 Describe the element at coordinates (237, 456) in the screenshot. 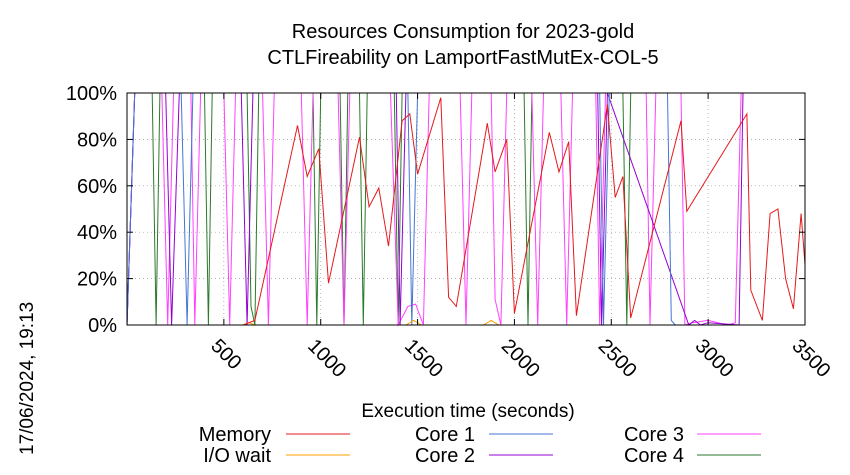

I see `legend-label: I/O wait` at that location.